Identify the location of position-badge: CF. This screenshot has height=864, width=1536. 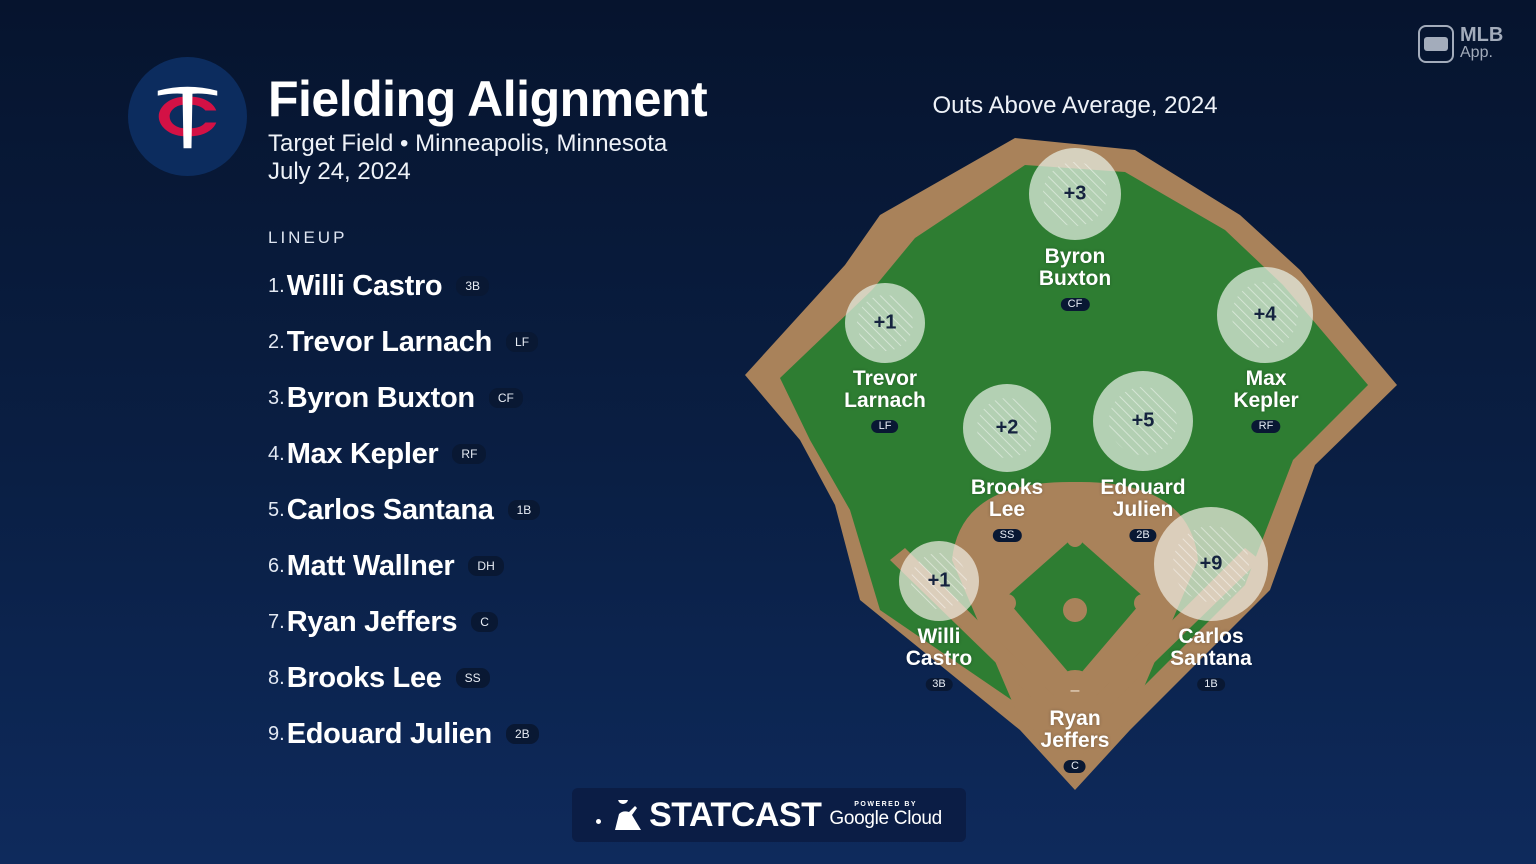
(505, 398).